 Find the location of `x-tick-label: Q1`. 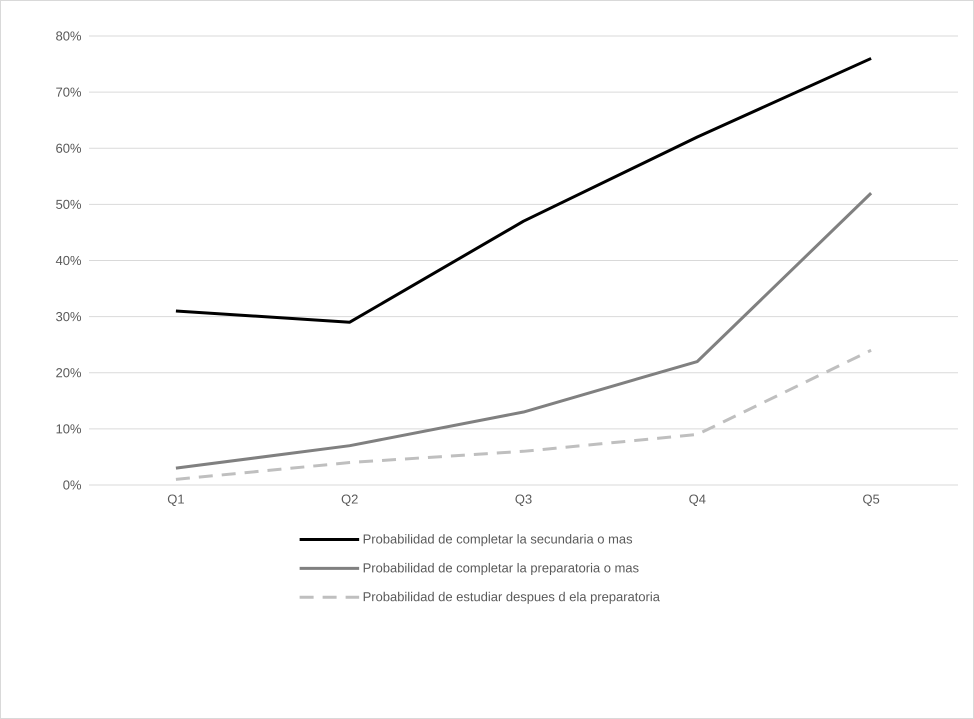

x-tick-label: Q1 is located at coordinates (176, 500).